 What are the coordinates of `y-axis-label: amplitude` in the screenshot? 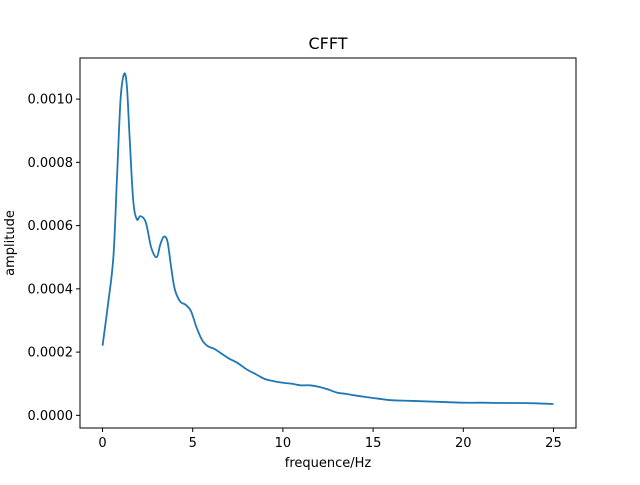 It's located at (10, 243).